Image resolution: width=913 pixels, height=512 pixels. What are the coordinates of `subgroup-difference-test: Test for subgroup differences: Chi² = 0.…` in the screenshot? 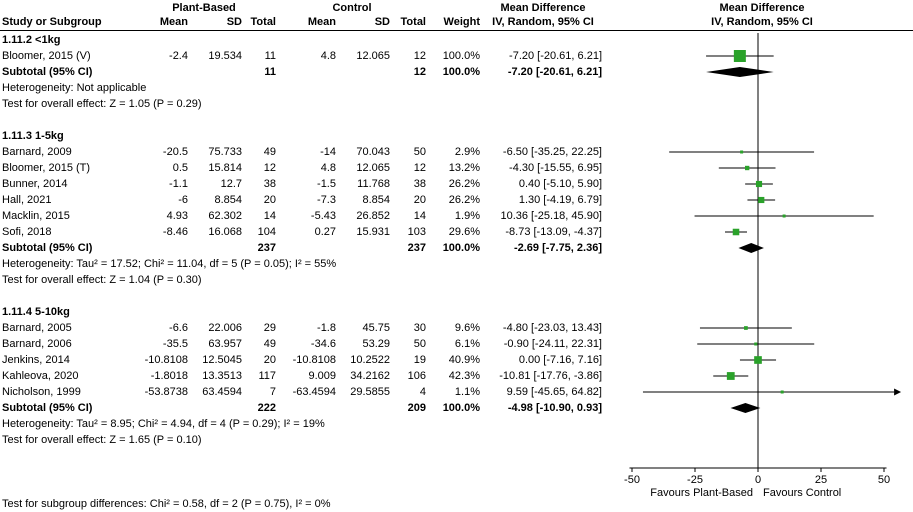 It's located at (166, 504).